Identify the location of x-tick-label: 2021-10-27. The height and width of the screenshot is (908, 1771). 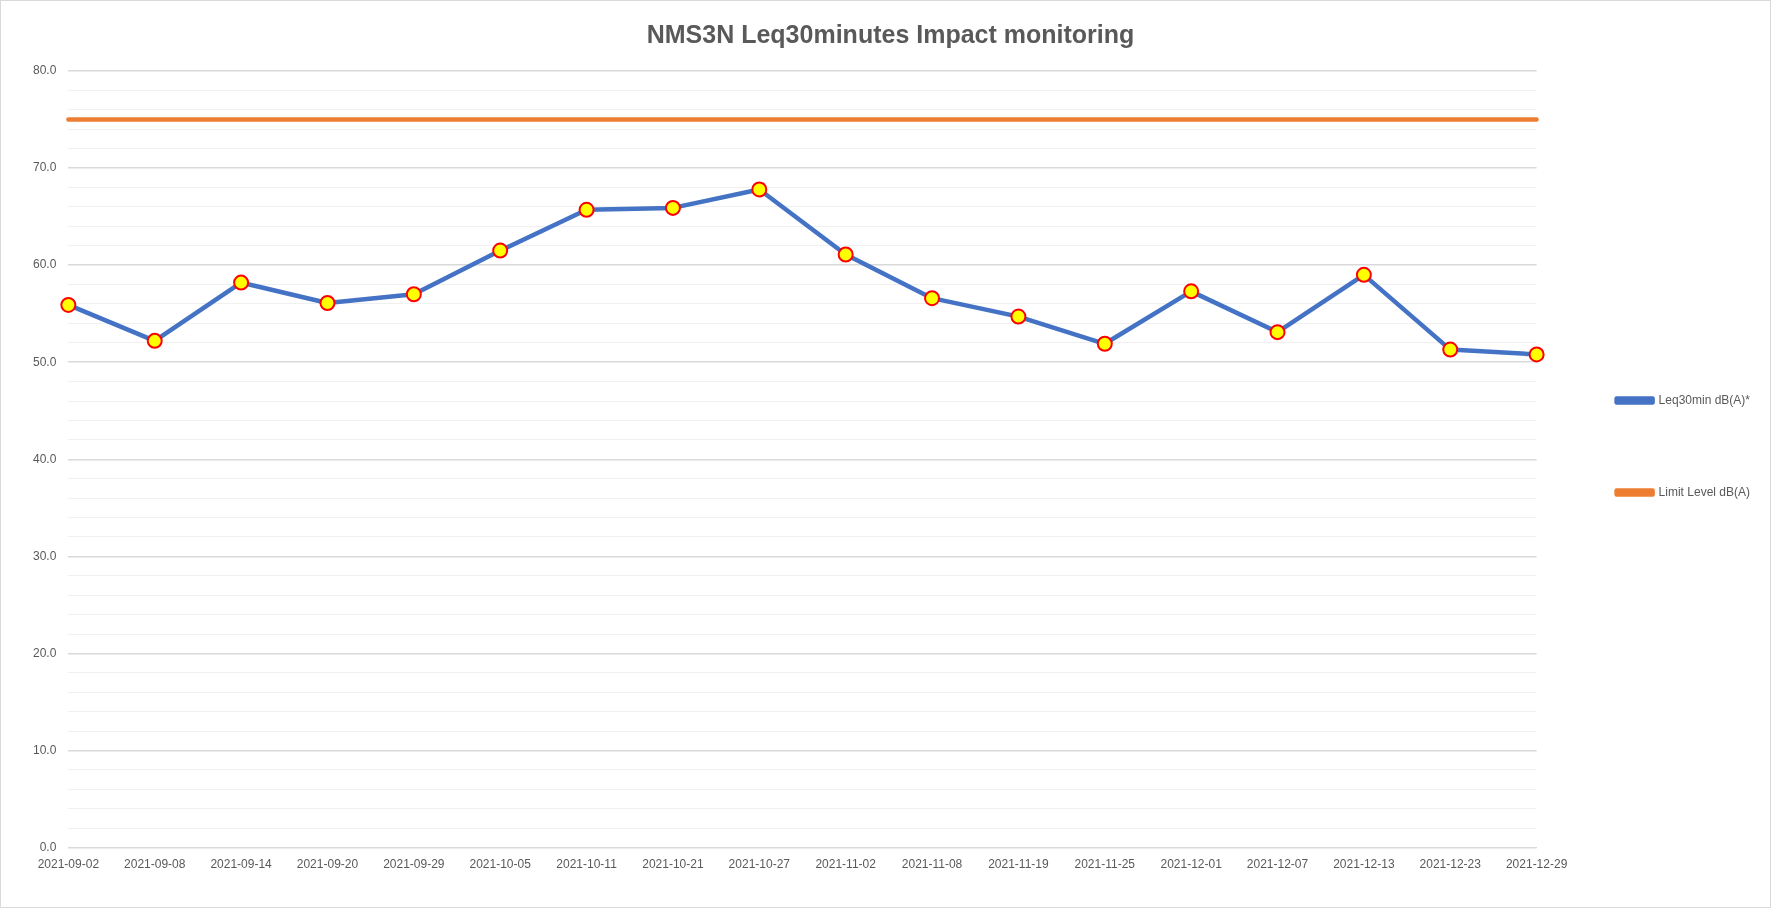
(759, 864).